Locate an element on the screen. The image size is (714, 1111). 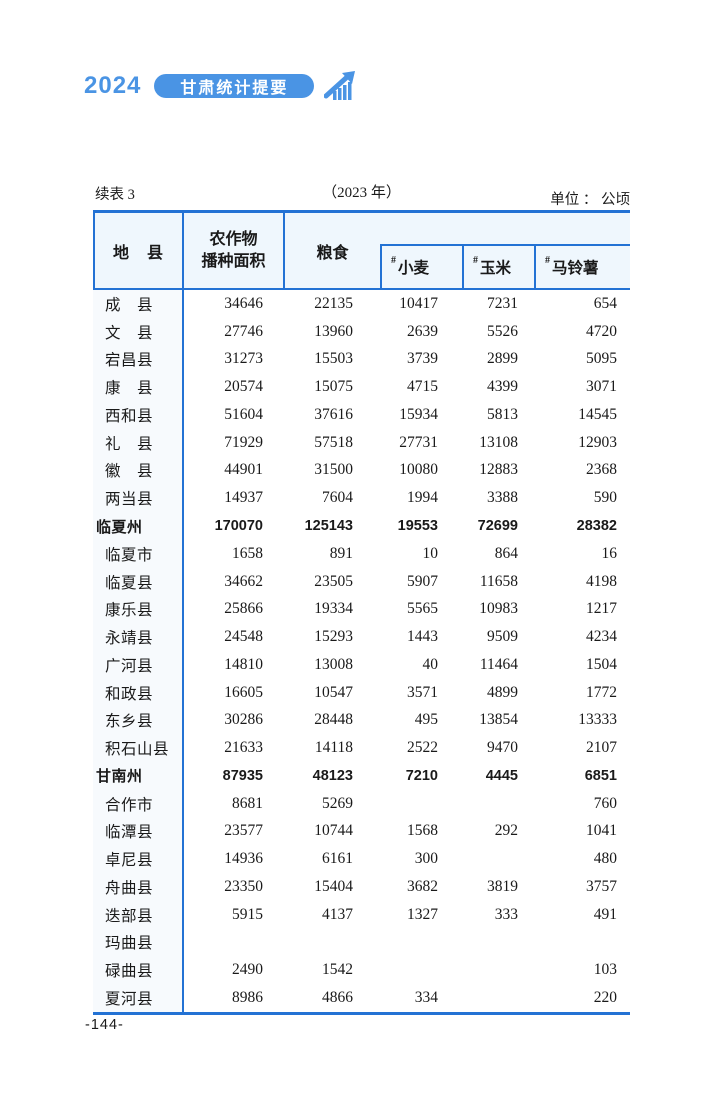
row-value: 6161 is located at coordinates (337, 859).